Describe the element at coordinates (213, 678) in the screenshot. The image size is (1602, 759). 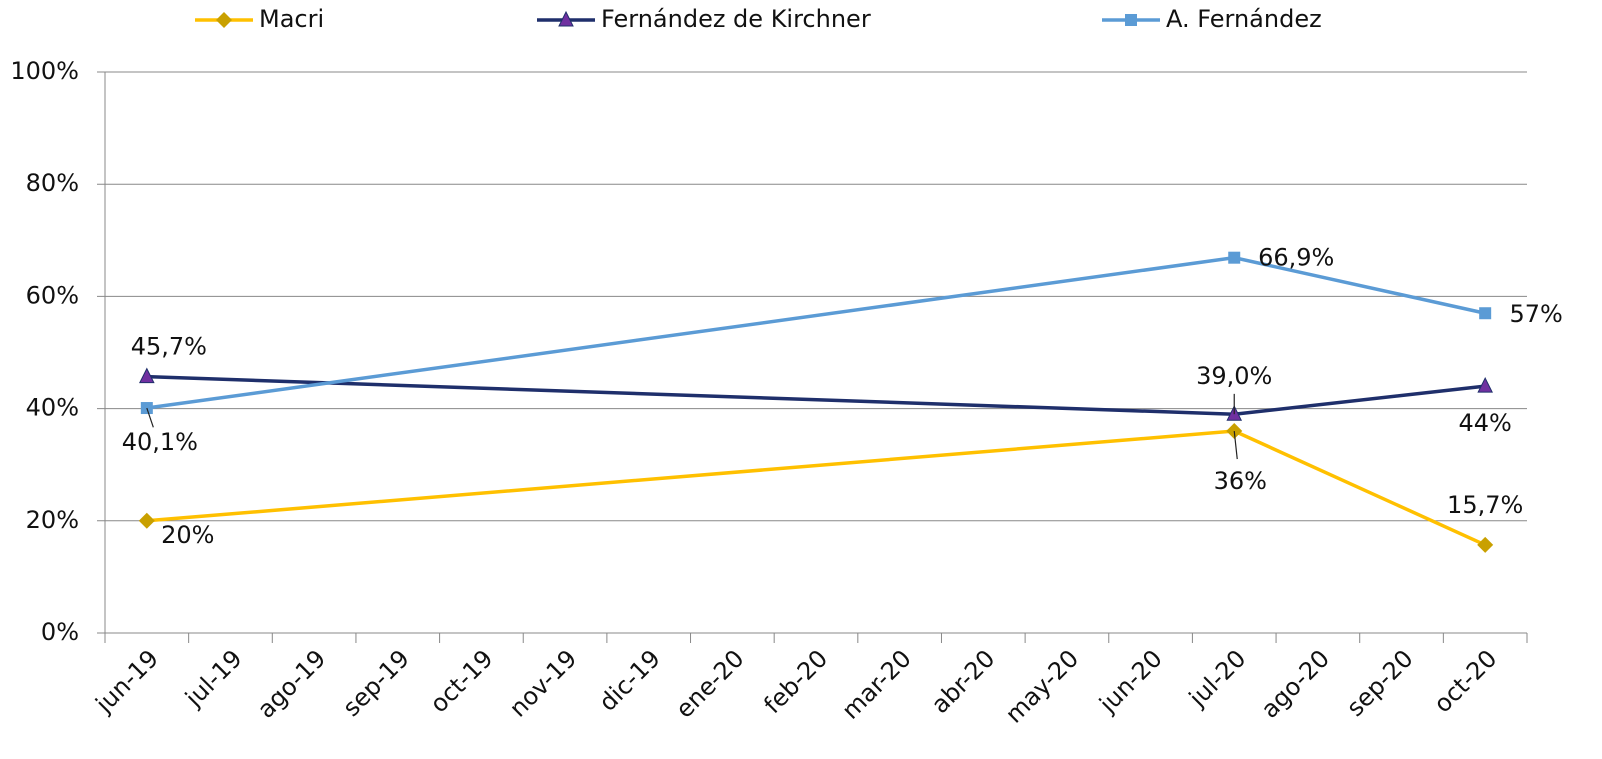
I see `x-tick-label: jul-19` at that location.